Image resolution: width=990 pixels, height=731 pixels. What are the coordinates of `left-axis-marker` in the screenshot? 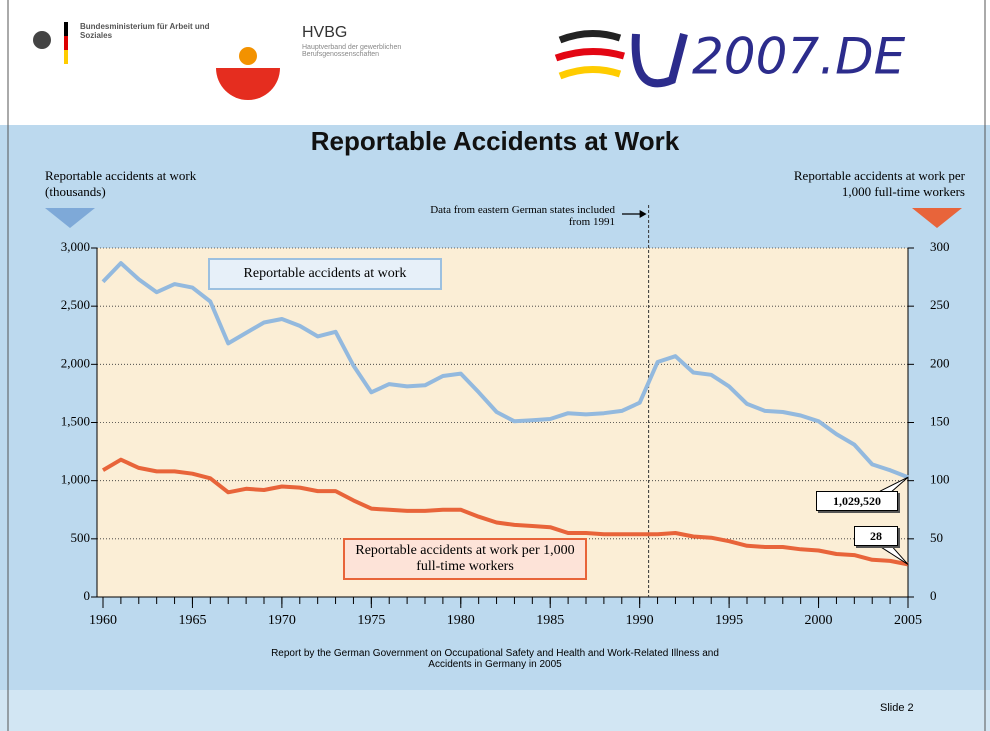 It's located at (70, 218).